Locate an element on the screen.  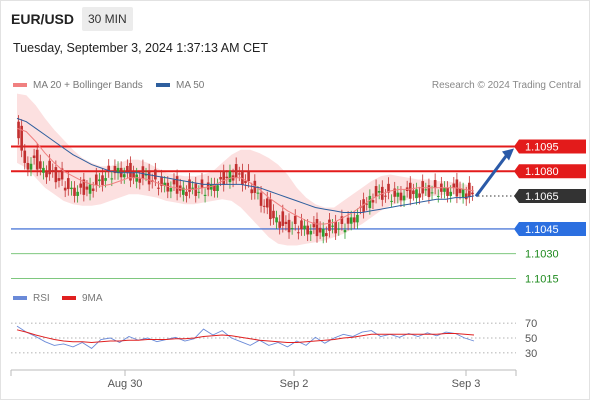
level-label-2: 1.1065 is located at coordinates (542, 197).